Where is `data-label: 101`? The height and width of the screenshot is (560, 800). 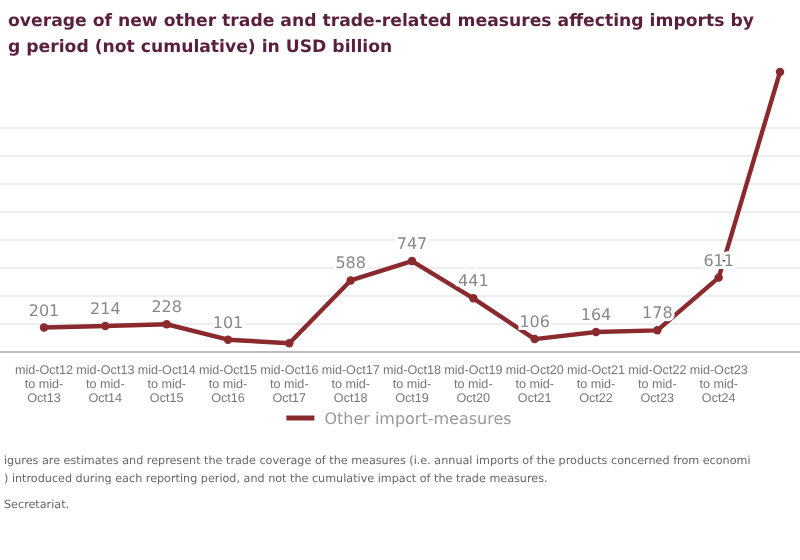
data-label: 101 is located at coordinates (228, 322).